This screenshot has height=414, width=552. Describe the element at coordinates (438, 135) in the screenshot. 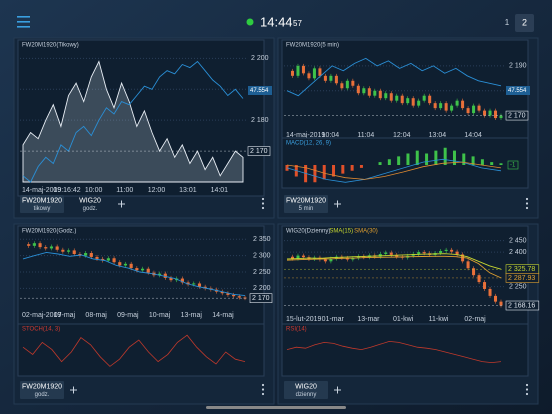

I see `x-tick-label: 13:04` at that location.